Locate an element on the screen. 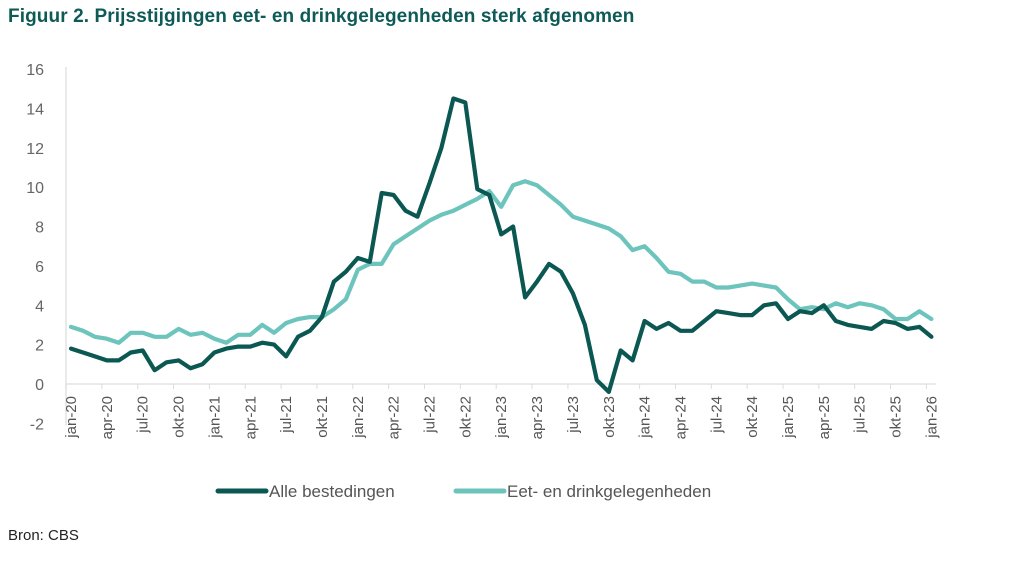 Image resolution: width=1034 pixels, height=562 pixels. legend-item: Alle bestedingen is located at coordinates (305, 491).